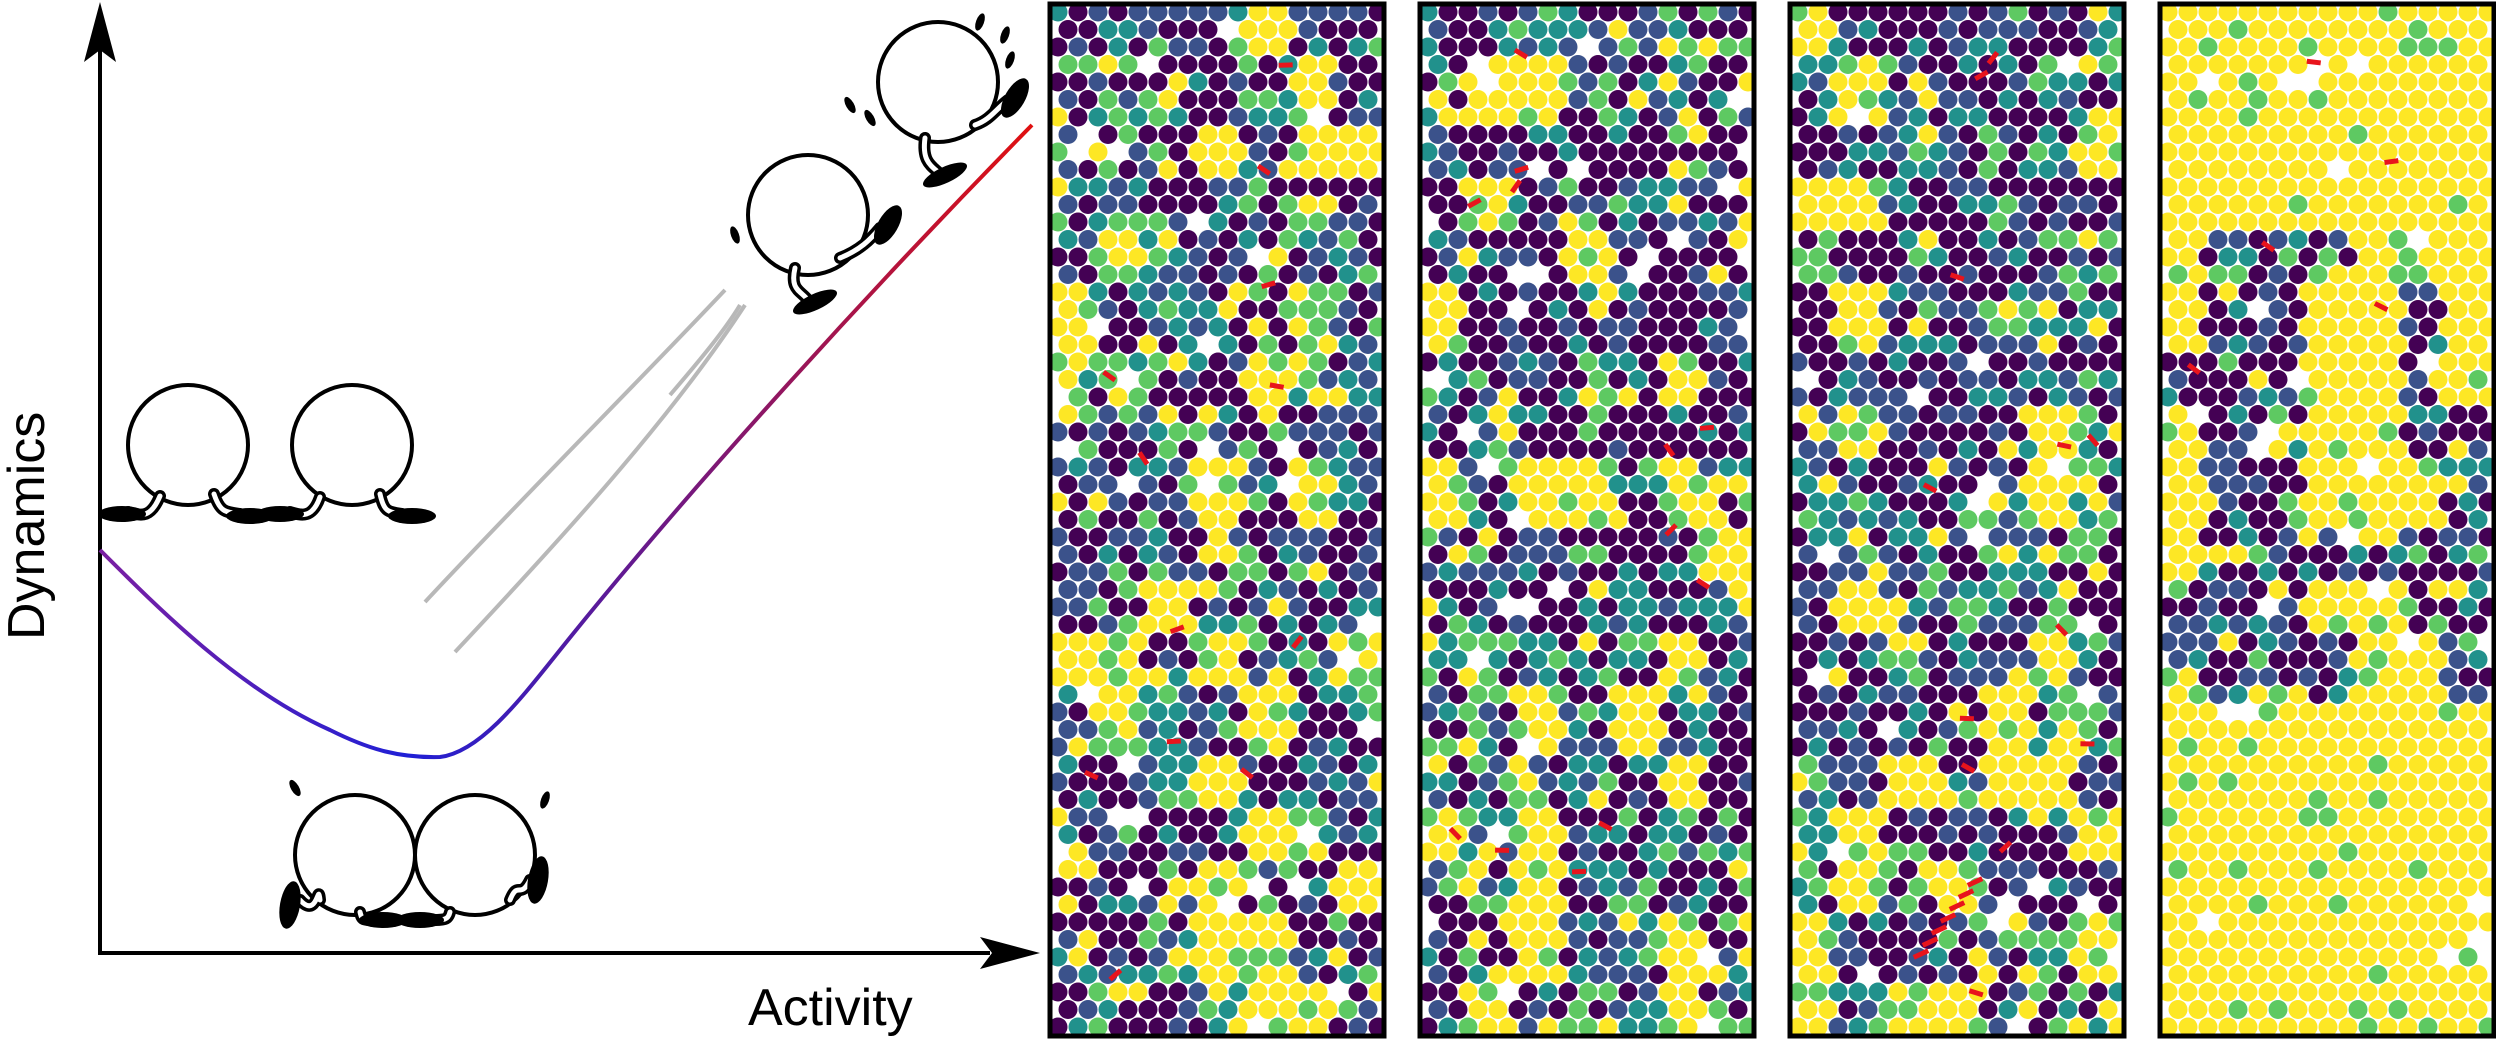 Image resolution: width=2496 pixels, height=1040 pixels. Describe the element at coordinates (600, 478) in the screenshot. I see `motion-line` at that location.